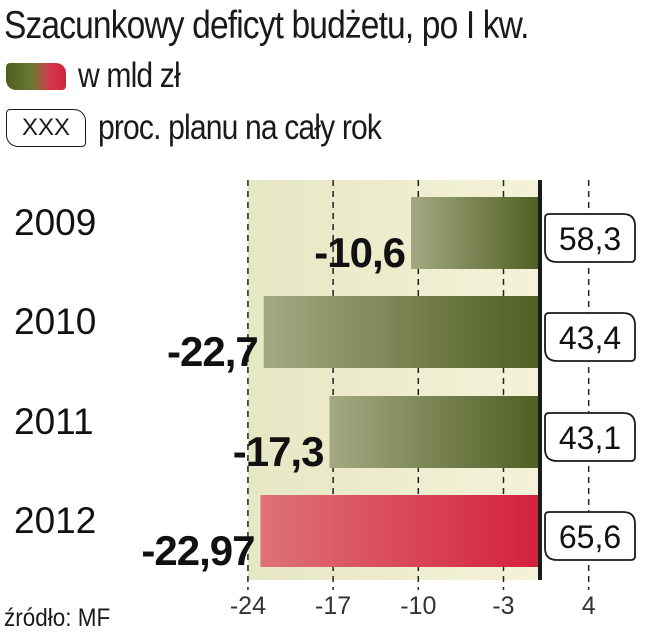  Describe the element at coordinates (400, 531) in the screenshot. I see `bar-2012` at that location.